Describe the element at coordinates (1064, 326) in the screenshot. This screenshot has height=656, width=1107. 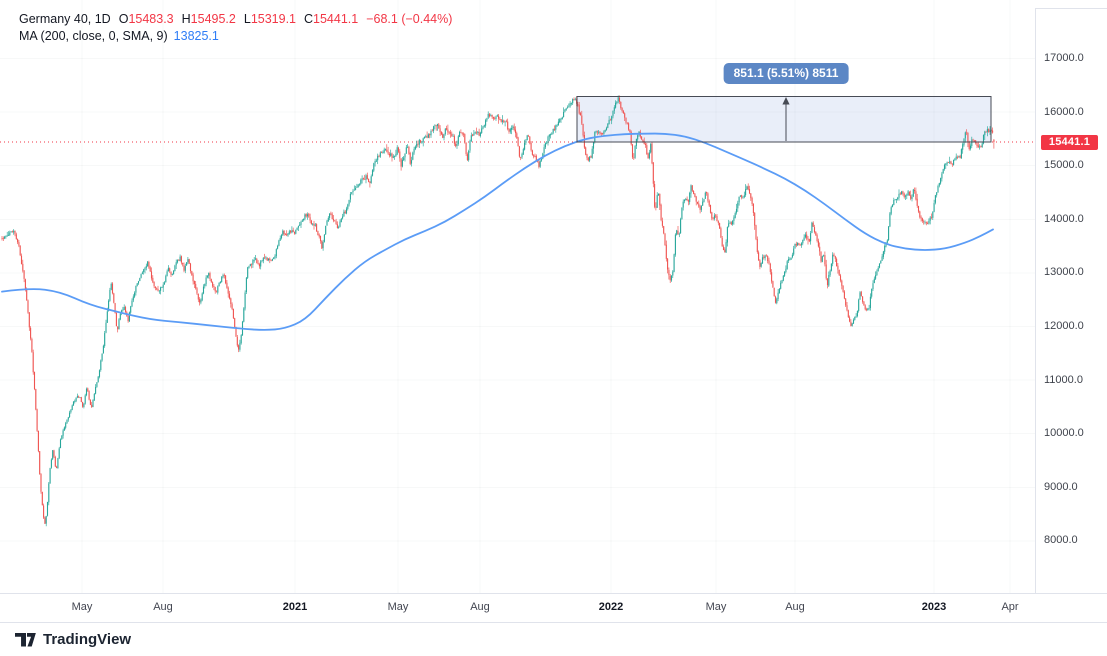
I see `price-tick-label: 12000.0` at that location.